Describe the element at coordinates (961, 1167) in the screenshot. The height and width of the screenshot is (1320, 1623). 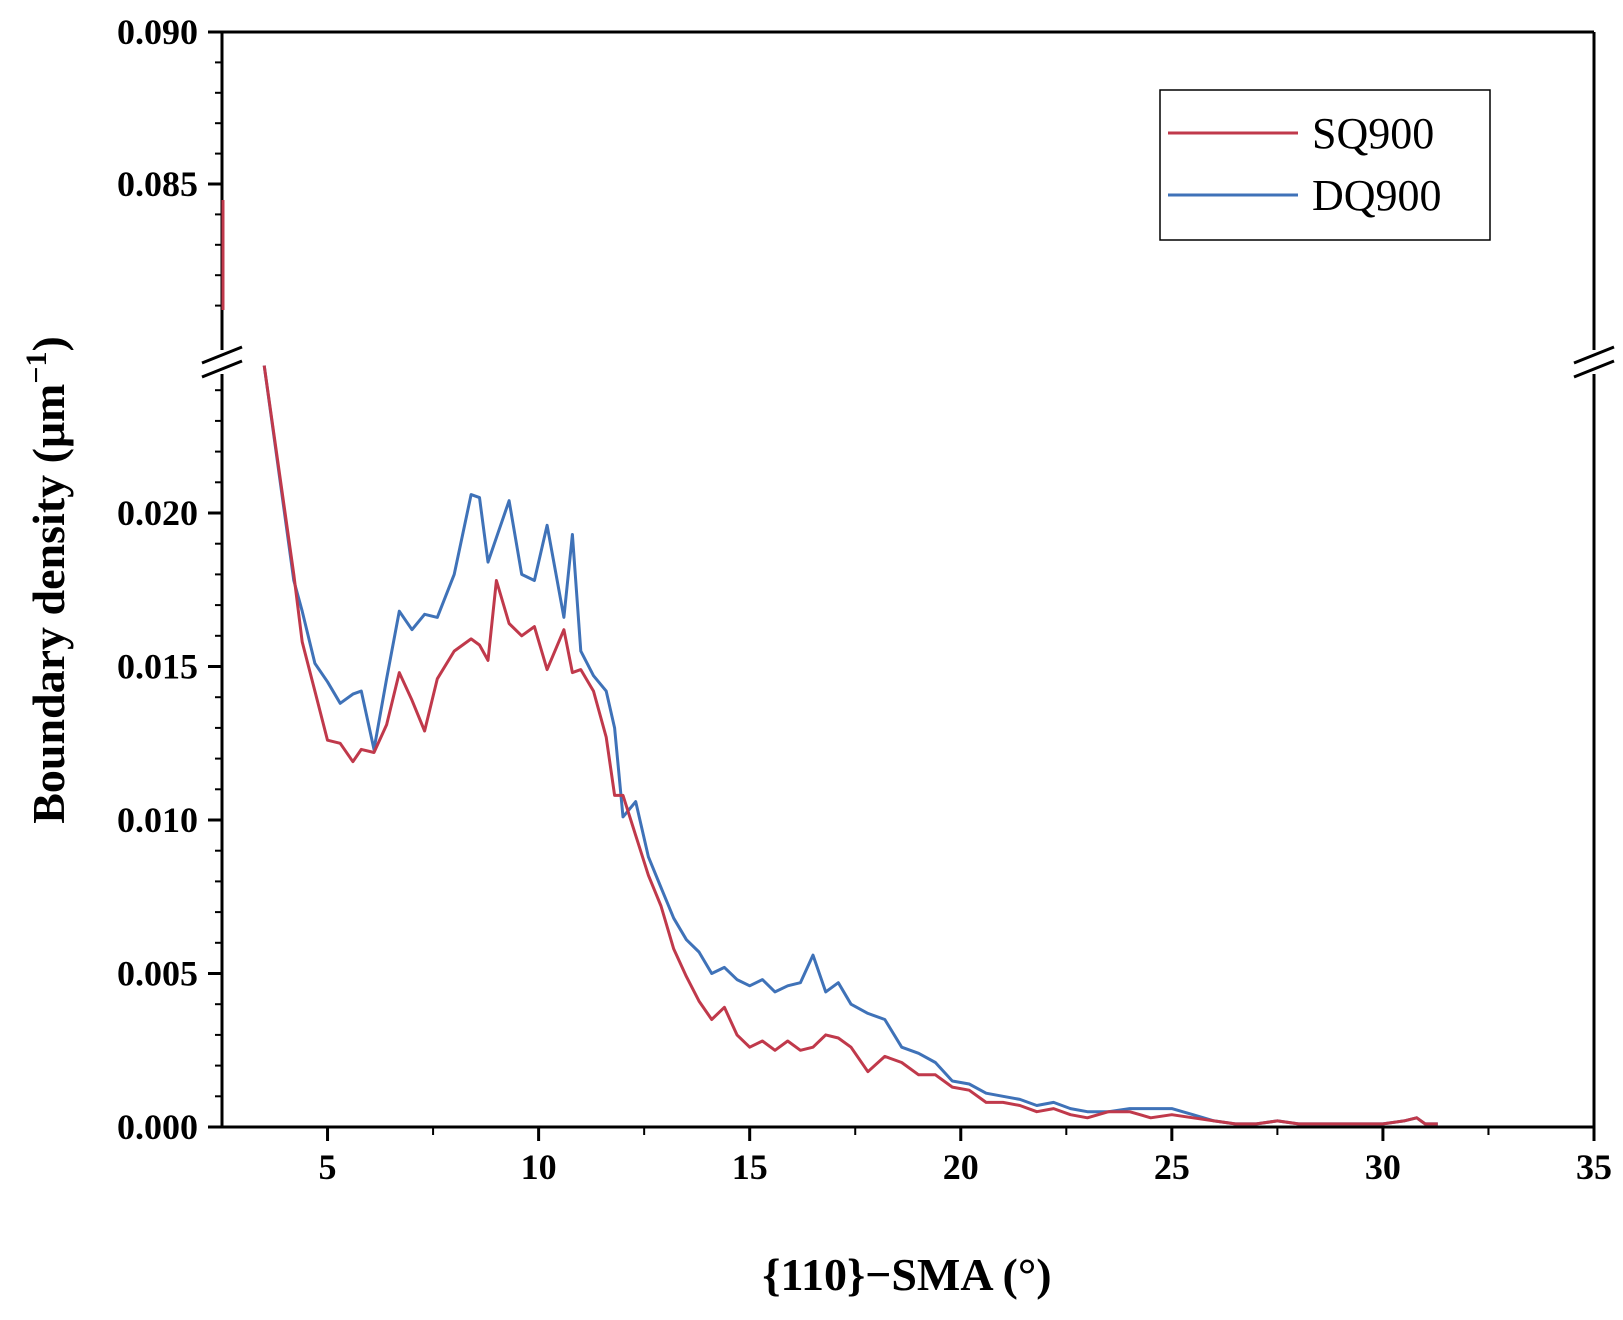
I see `x-tick-label: 20` at that location.